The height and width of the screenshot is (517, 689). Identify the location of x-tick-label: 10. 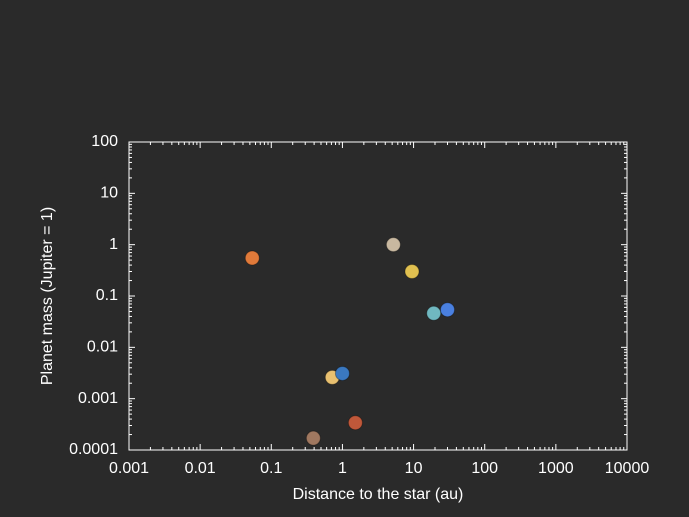
(414, 468).